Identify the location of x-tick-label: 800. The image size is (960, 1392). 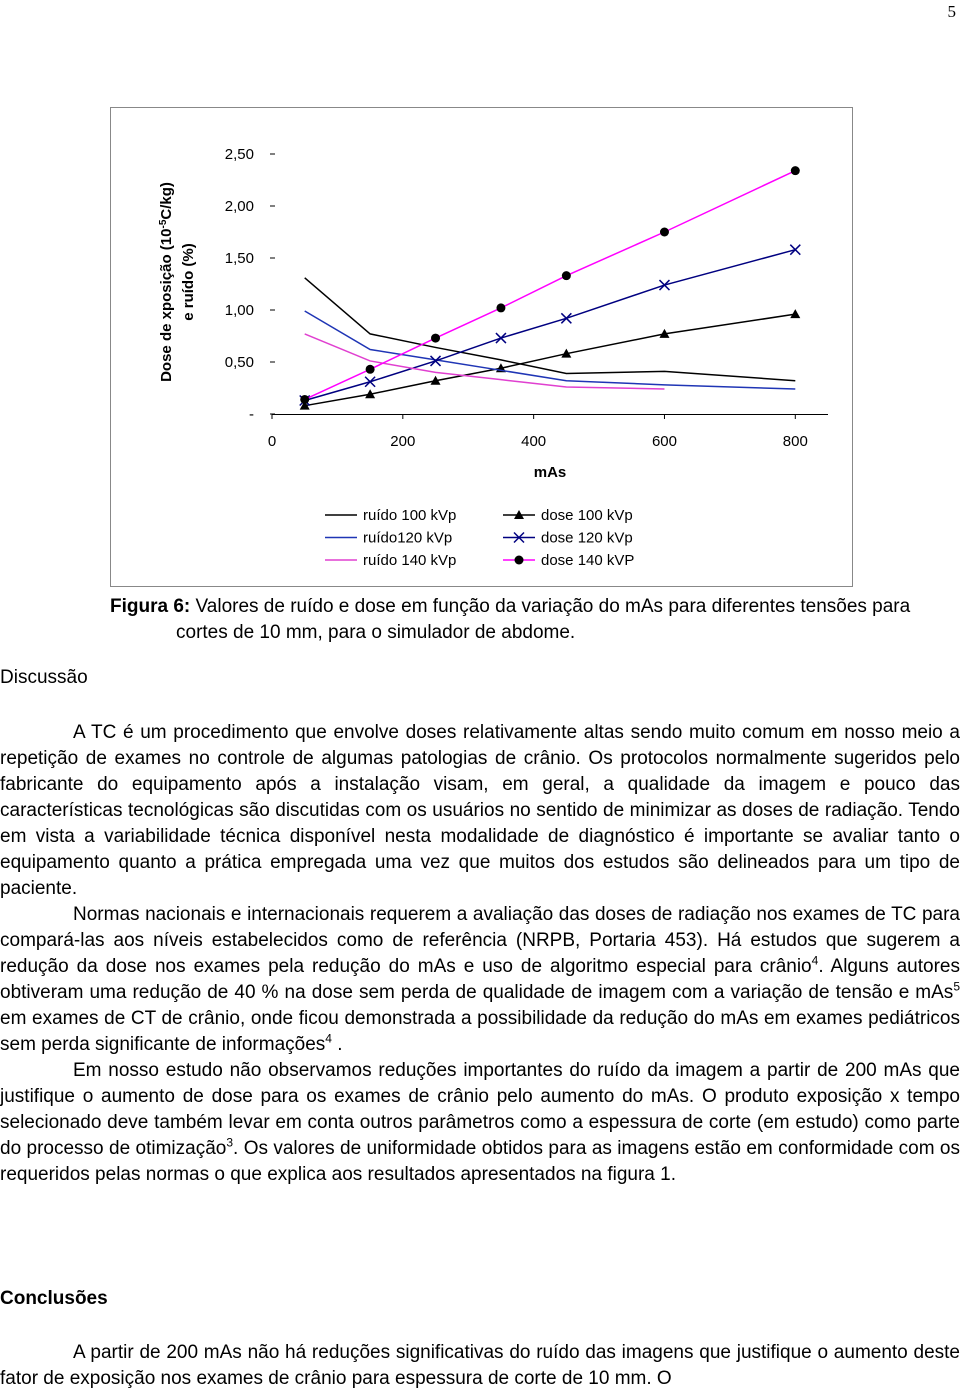
(795, 441).